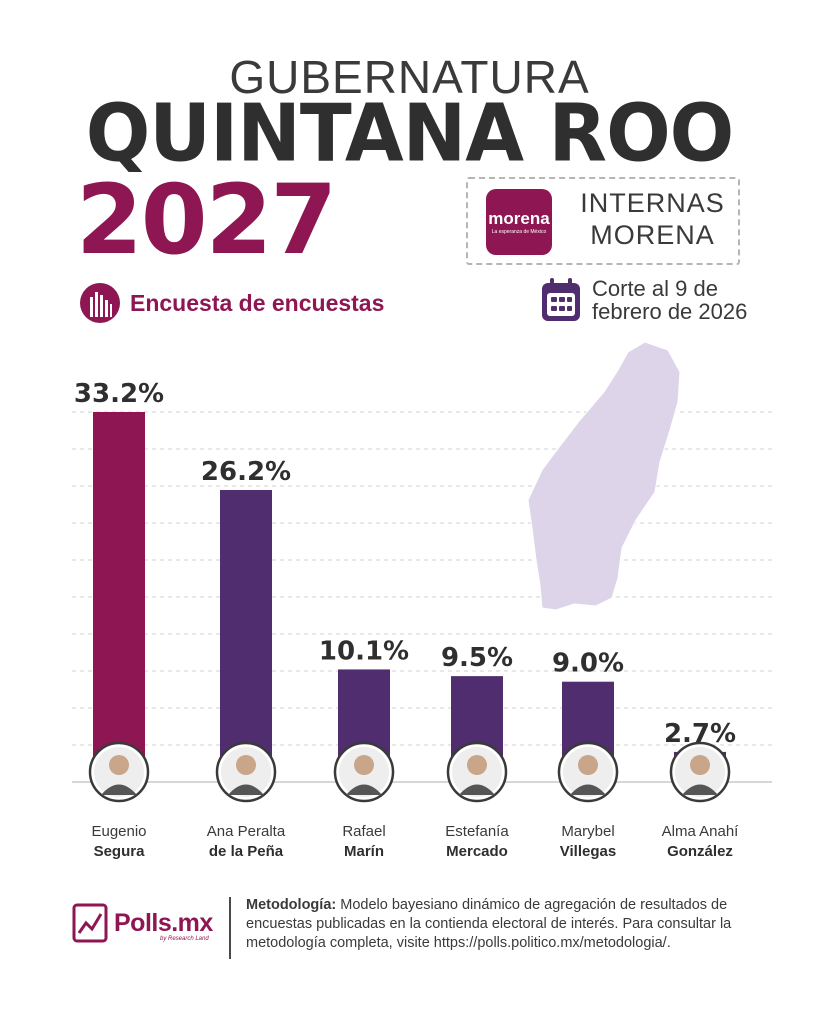 This screenshot has height=1024, width=819. I want to click on party-label: INTERNAS MORENA, so click(652, 219).